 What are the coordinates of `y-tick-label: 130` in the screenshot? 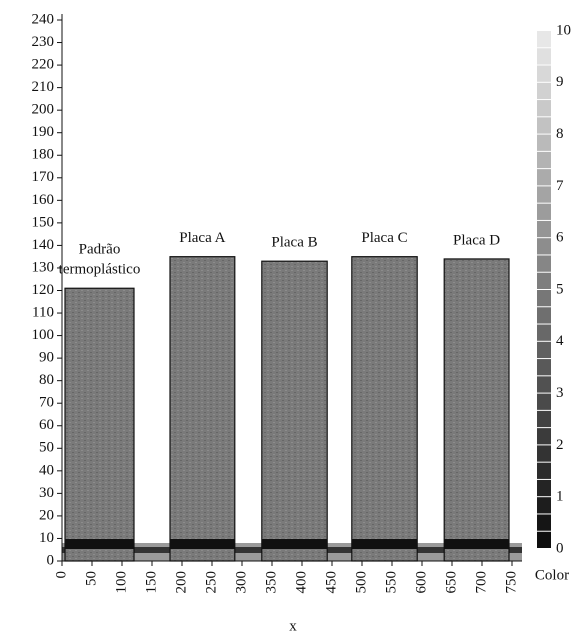 It's located at (43, 267).